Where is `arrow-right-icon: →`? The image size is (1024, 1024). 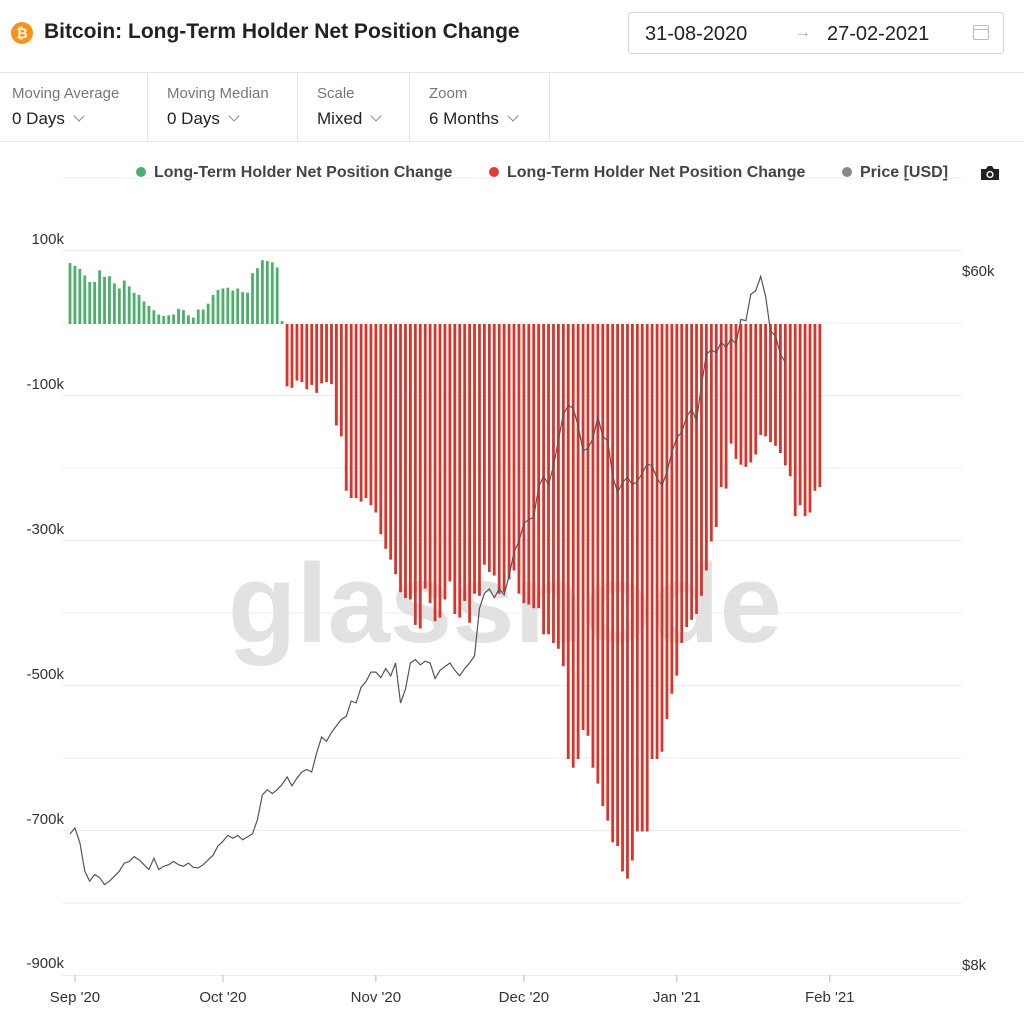 arrow-right-icon: → is located at coordinates (803, 32).